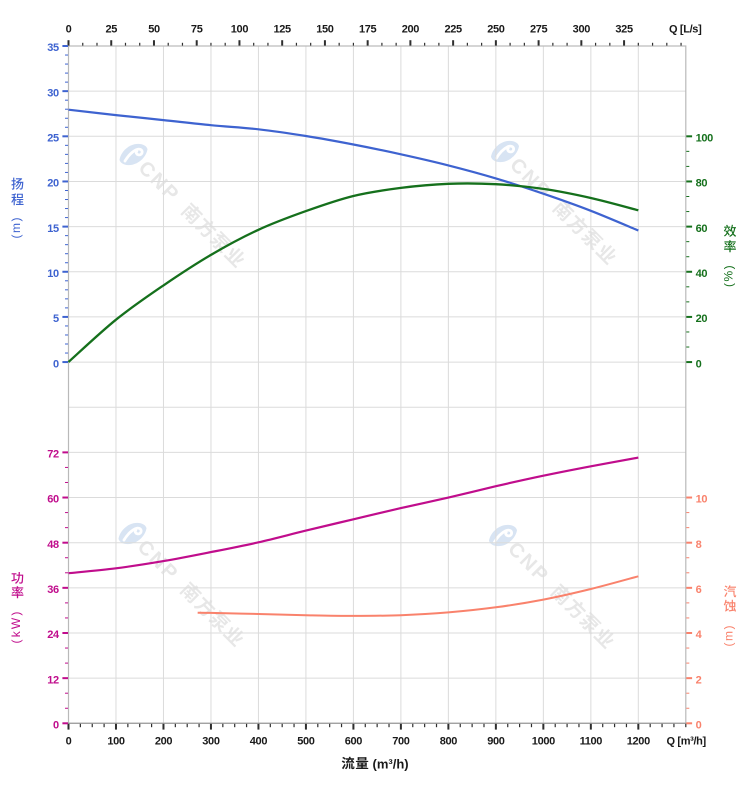 The height and width of the screenshot is (797, 752). I want to click on svg-text: 72, so click(53, 455).